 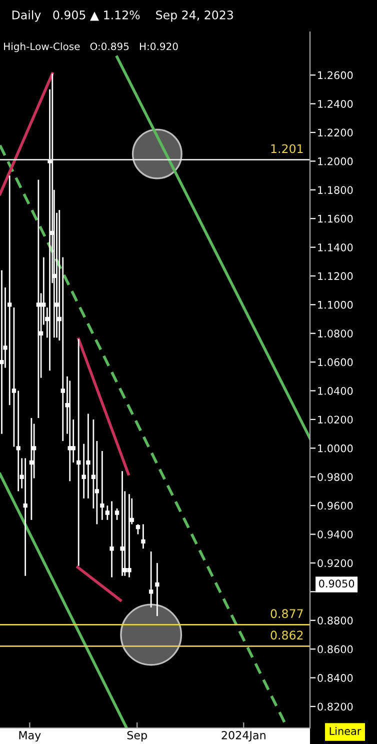 I want to click on y-tick-label: 0.8800, so click(x=335, y=620).